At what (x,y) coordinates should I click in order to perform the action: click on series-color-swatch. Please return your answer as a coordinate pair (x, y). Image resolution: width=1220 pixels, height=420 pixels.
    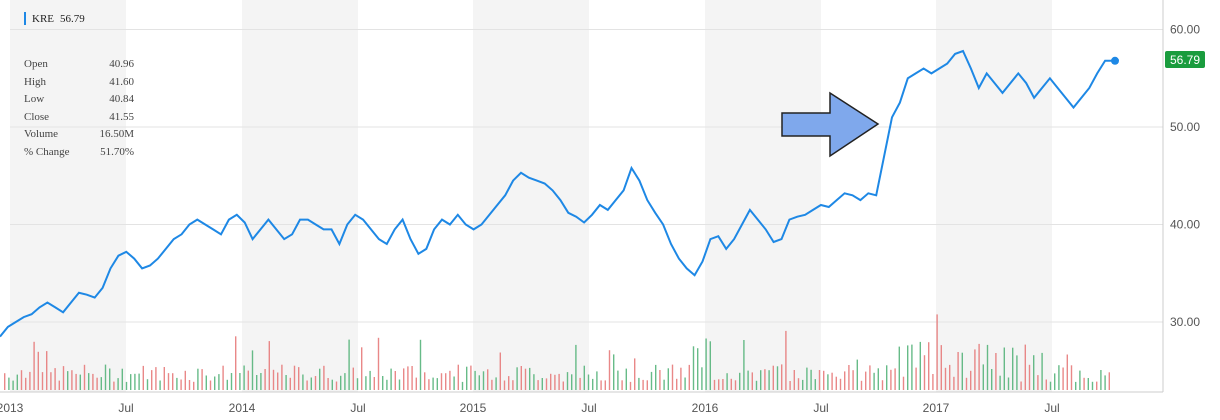
    Looking at the image, I should click on (25, 18).